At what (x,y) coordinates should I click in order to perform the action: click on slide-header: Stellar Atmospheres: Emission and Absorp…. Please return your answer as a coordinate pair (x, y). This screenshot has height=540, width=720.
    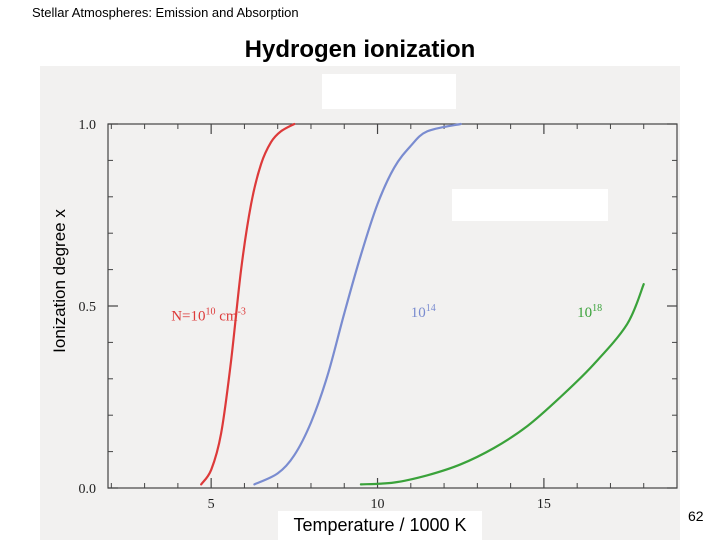
    Looking at the image, I should click on (165, 12).